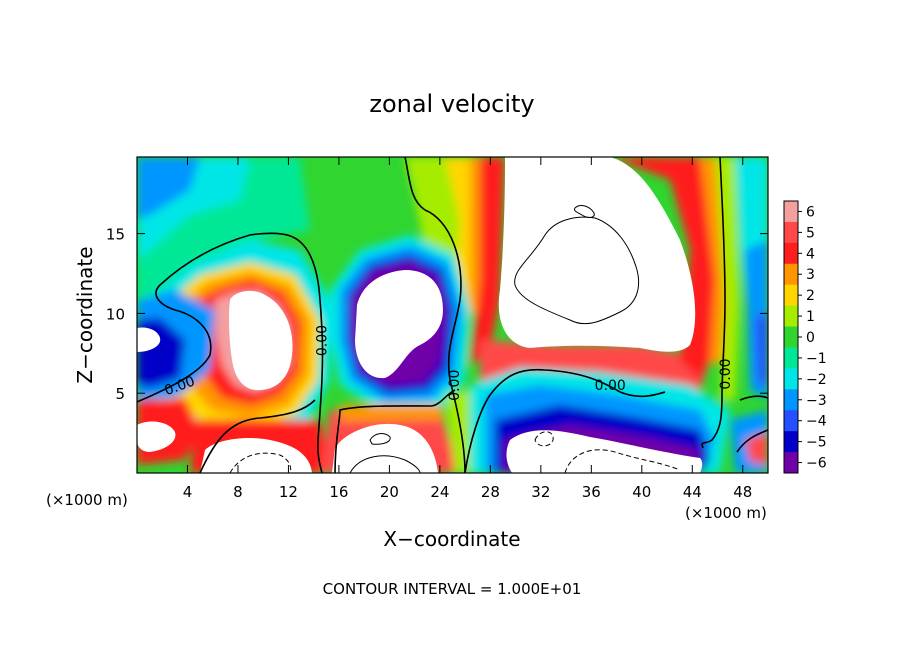  I want to click on x-tick-label: 28, so click(490, 492).